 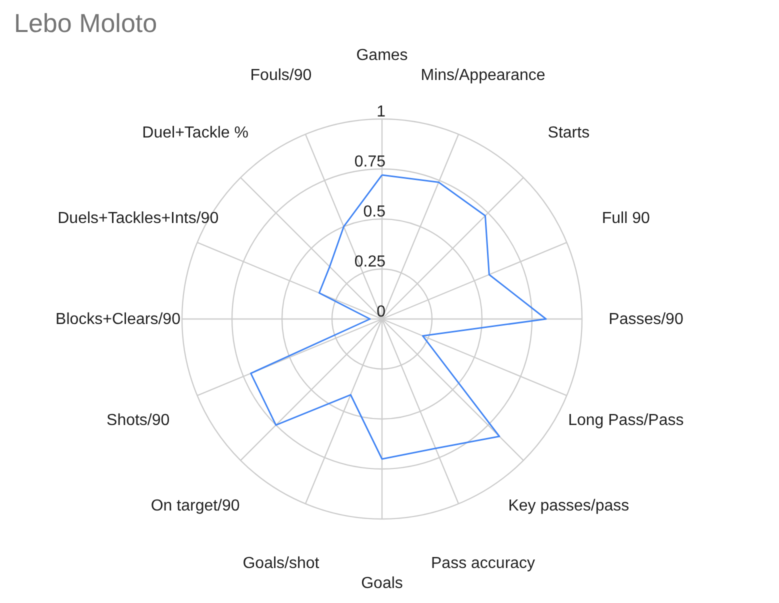 What do you see at coordinates (646, 319) in the screenshot?
I see `spoke-label: Passes/90` at bounding box center [646, 319].